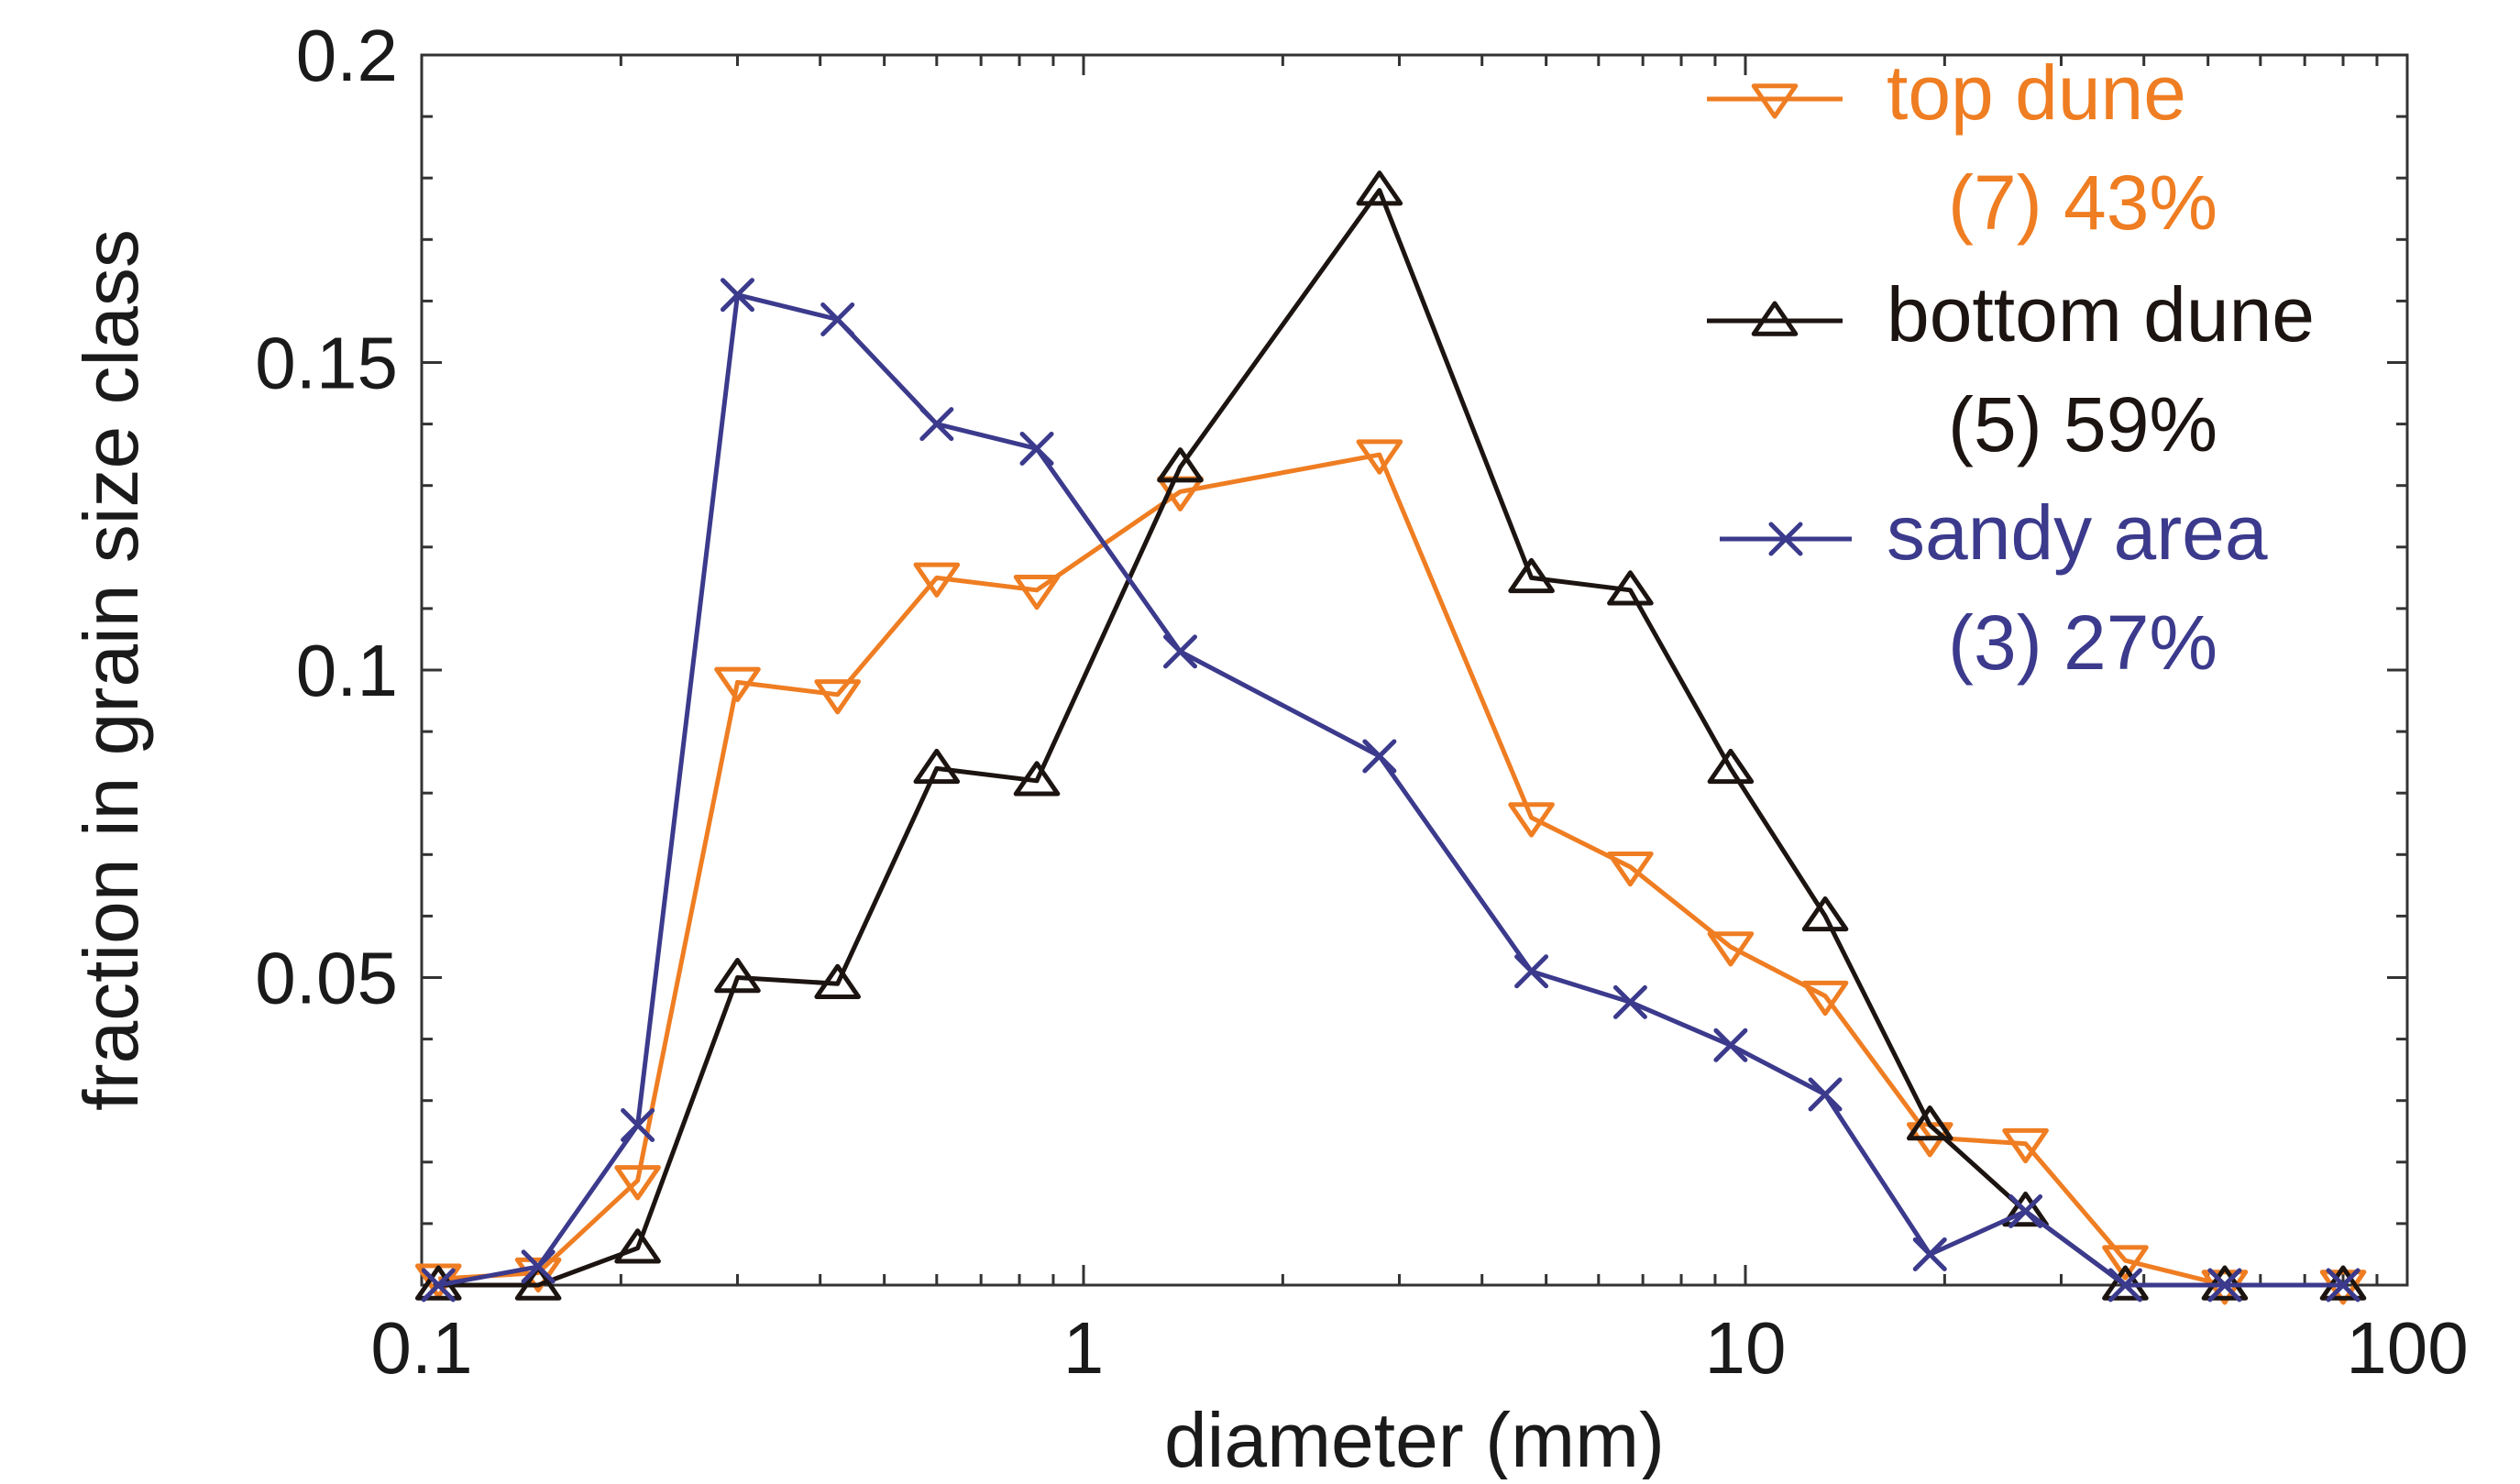  What do you see at coordinates (326, 363) in the screenshot?
I see `y-tick-label: 0.15` at bounding box center [326, 363].